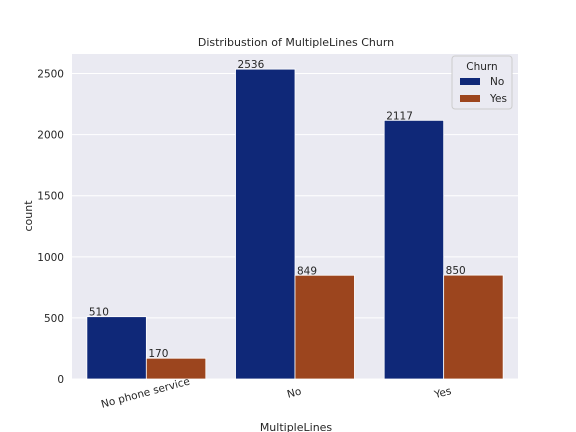 This screenshot has width=576, height=432. What do you see at coordinates (158, 354) in the screenshot?
I see `bar-value-label: 170` at bounding box center [158, 354].